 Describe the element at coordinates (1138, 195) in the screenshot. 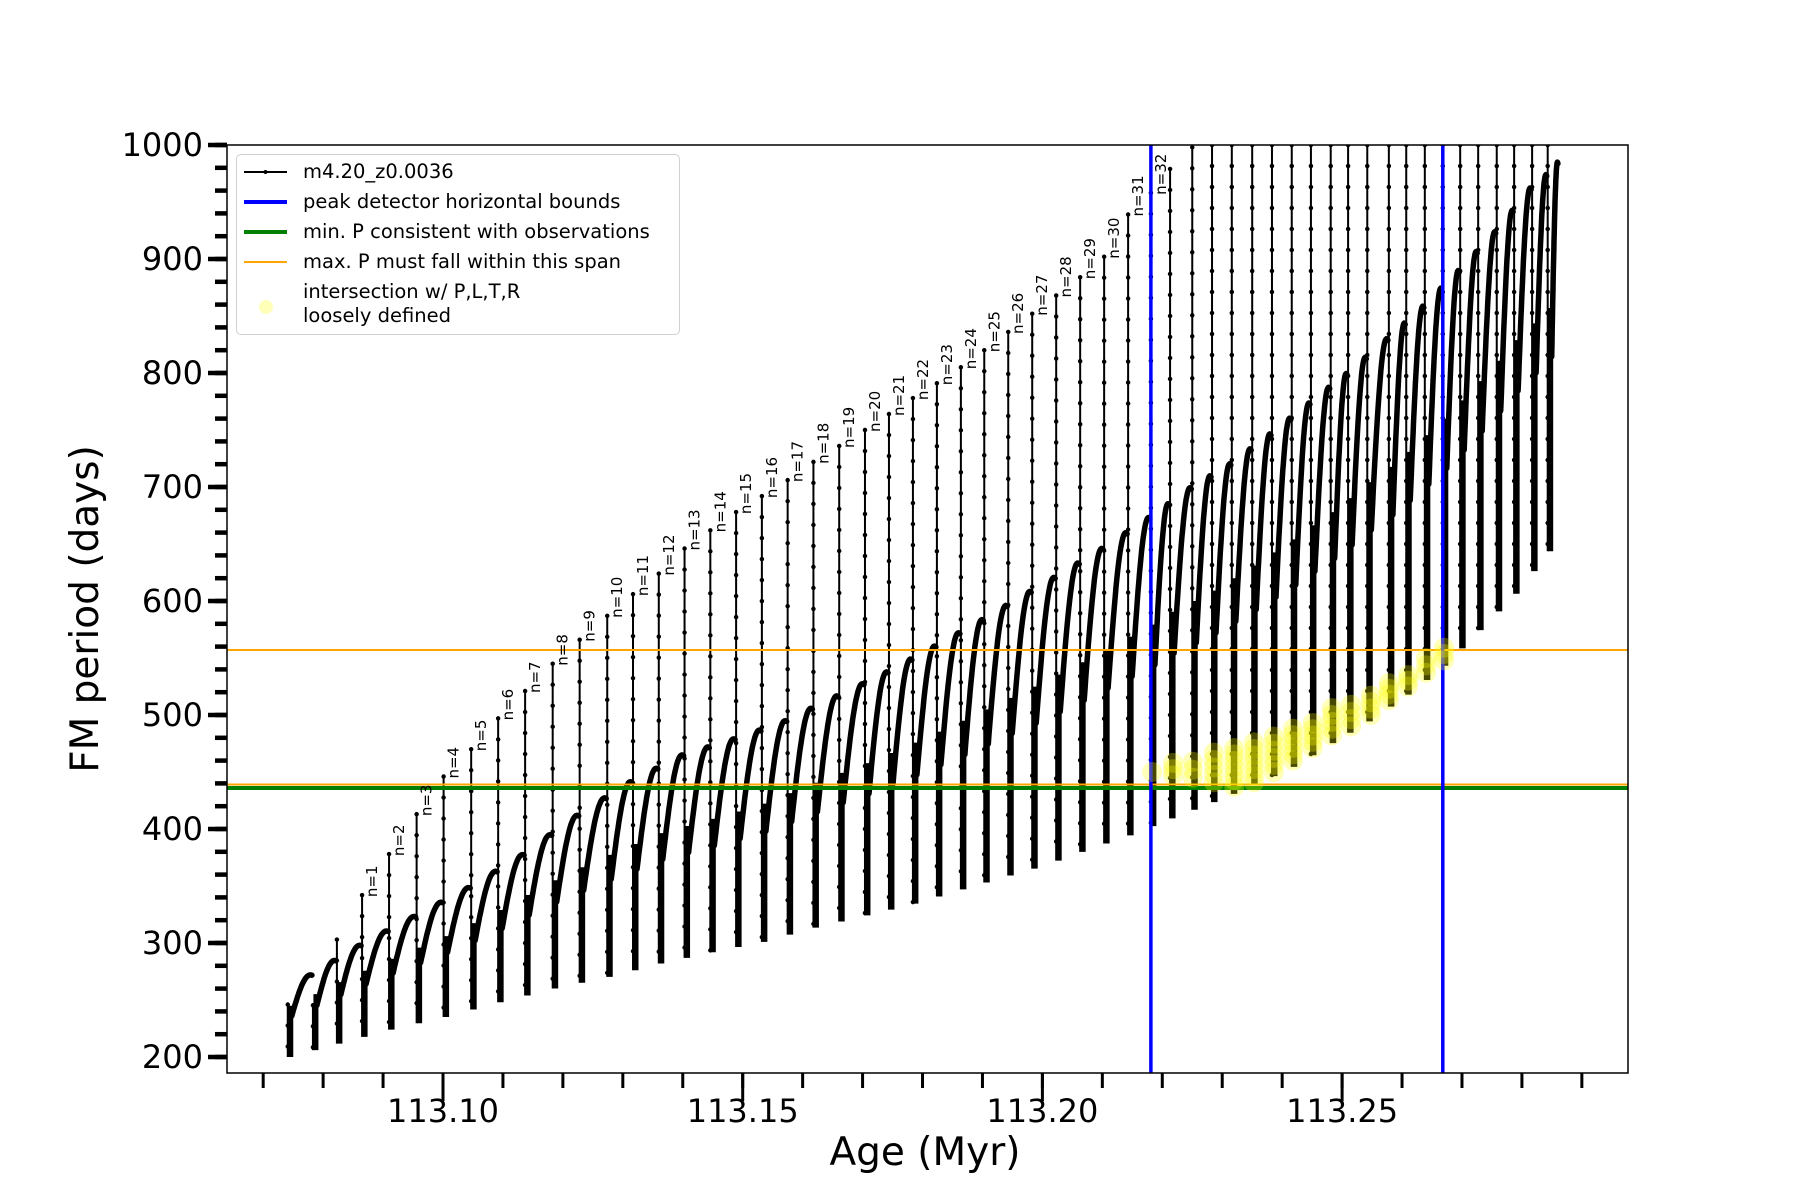

I see `mode-label: n=31` at that location.